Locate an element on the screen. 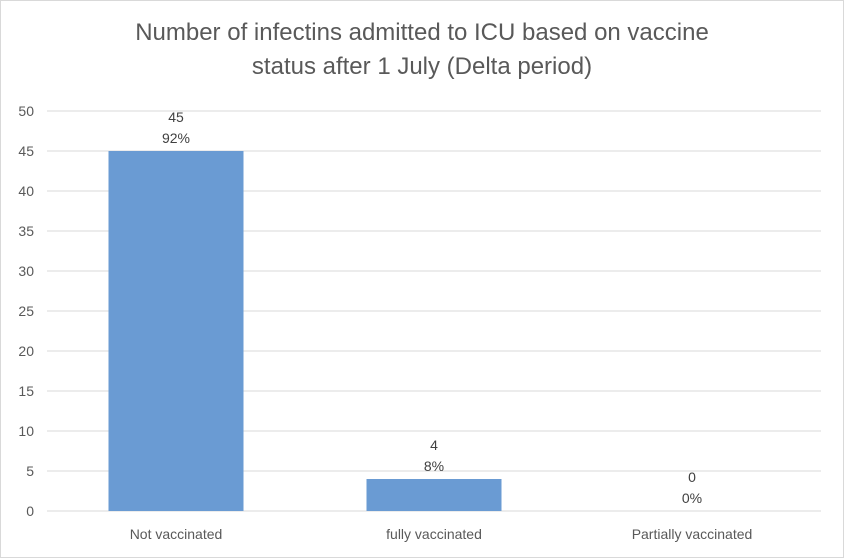 The height and width of the screenshot is (558, 844). y-tick-label: 30 is located at coordinates (26, 271).